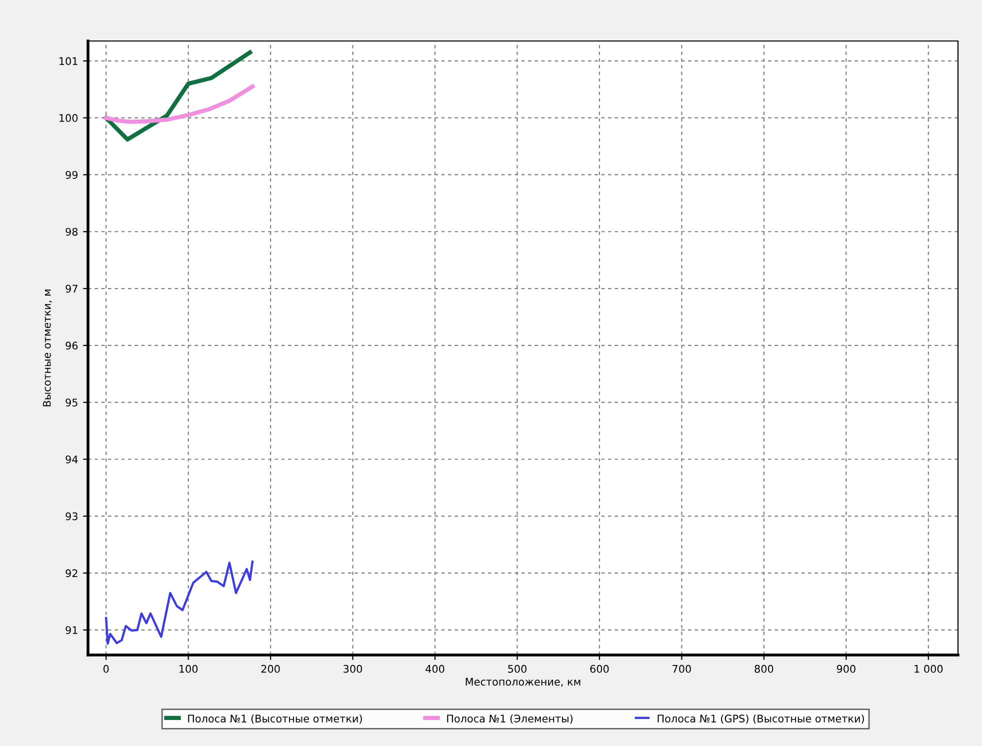 This screenshot has width=982, height=746. What do you see at coordinates (599, 668) in the screenshot?
I see `x-tick-label: 600` at bounding box center [599, 668].